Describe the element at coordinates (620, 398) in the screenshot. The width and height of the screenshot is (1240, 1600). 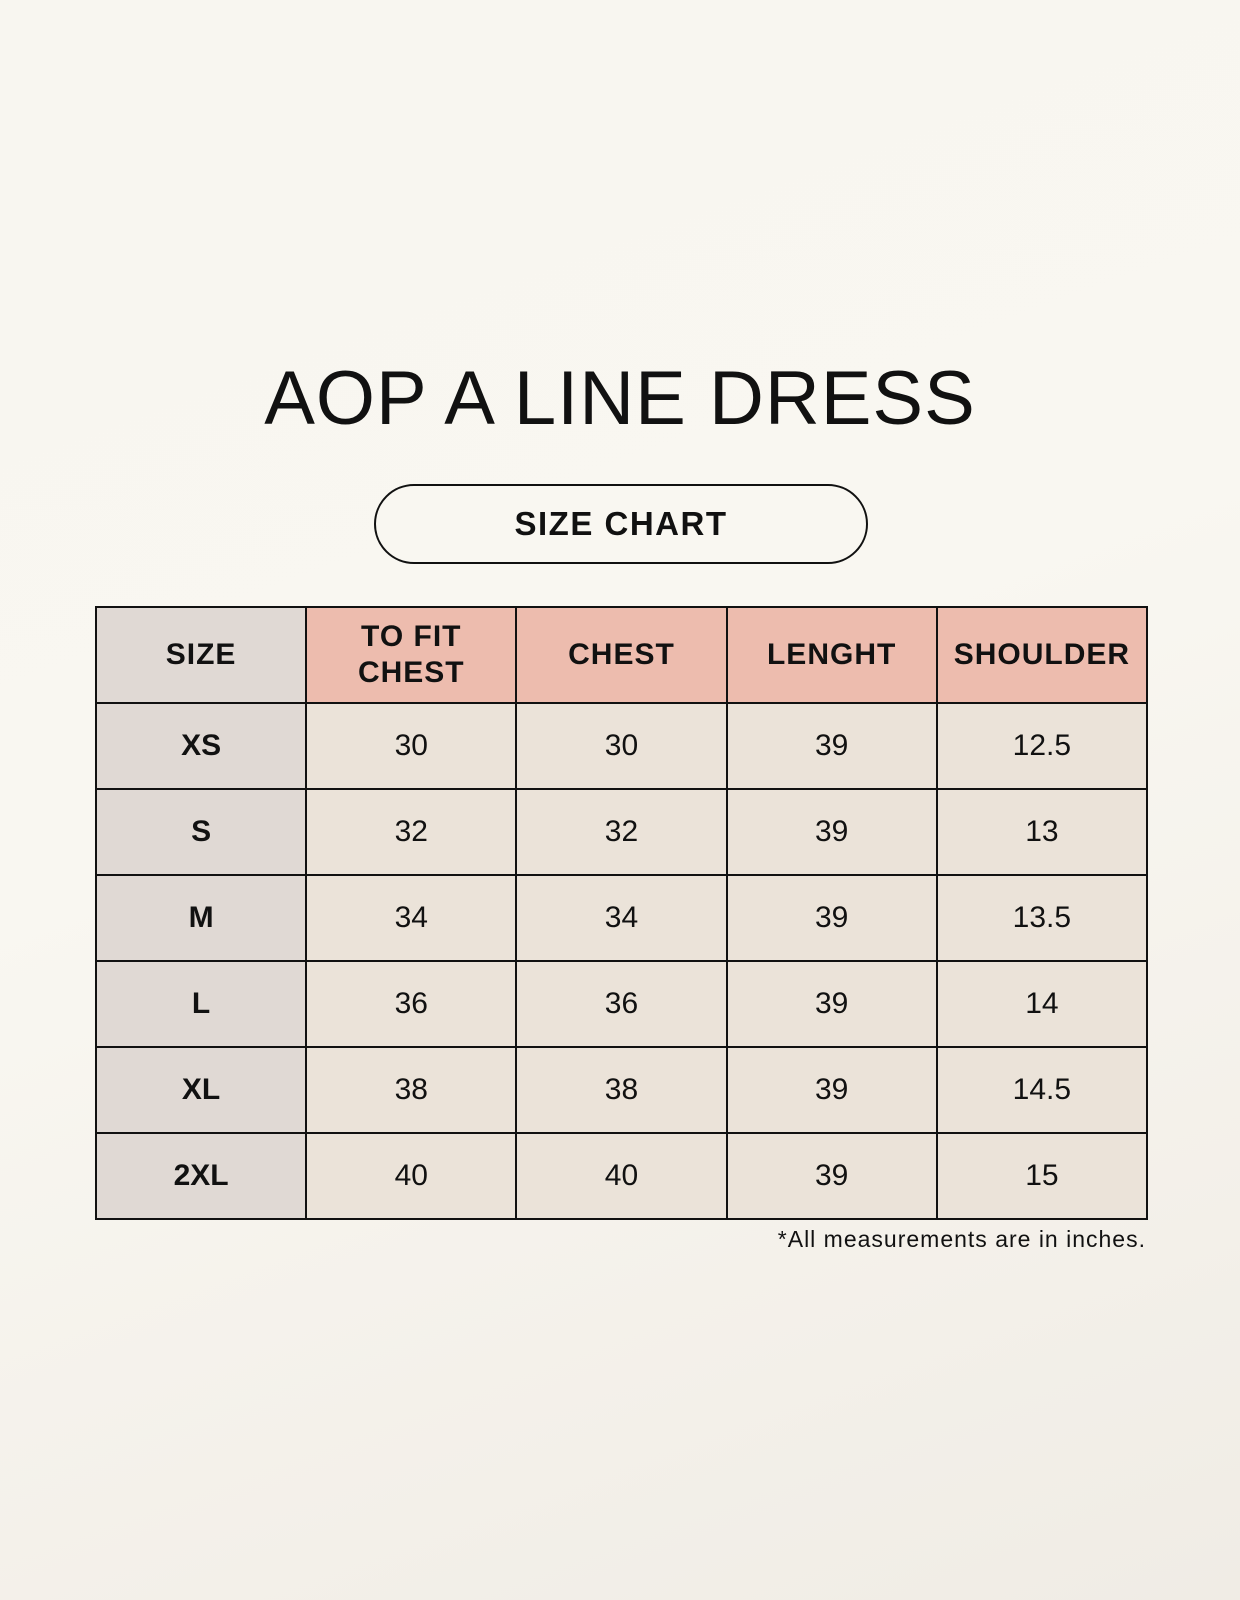
I see `page-title: AOP A LINE DRESS` at that location.